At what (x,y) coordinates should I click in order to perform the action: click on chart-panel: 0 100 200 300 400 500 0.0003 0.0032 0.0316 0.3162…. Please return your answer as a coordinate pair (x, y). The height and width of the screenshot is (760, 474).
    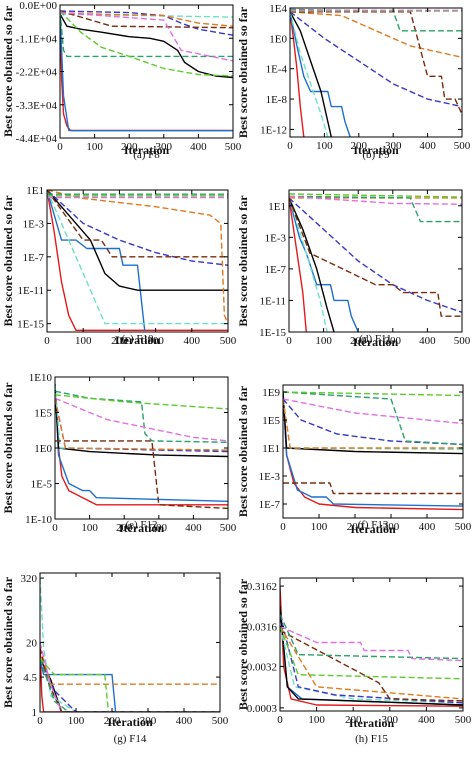
    Looking at the image, I should click on (354, 661).